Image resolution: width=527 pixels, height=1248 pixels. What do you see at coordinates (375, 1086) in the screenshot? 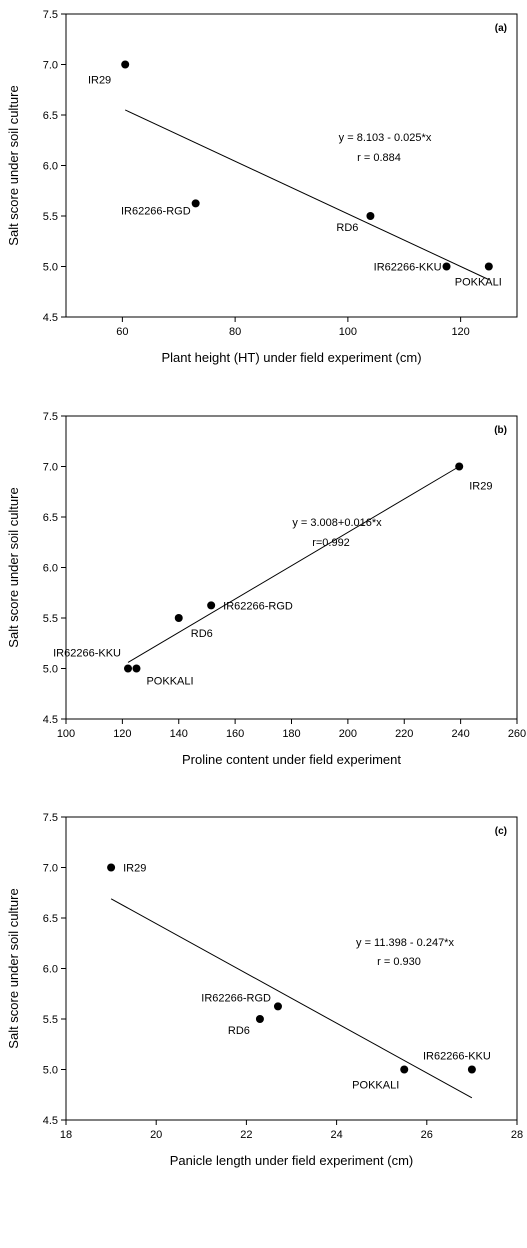
I see `panel-c-point-label: POKKALI` at bounding box center [375, 1086].